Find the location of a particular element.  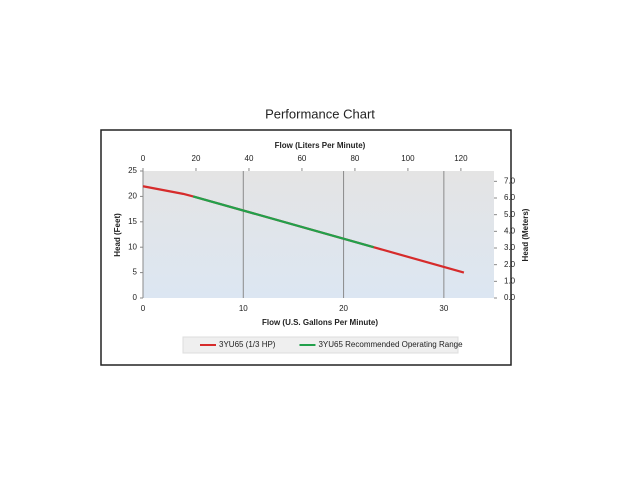

y-tick-label: 20 is located at coordinates (132, 196).